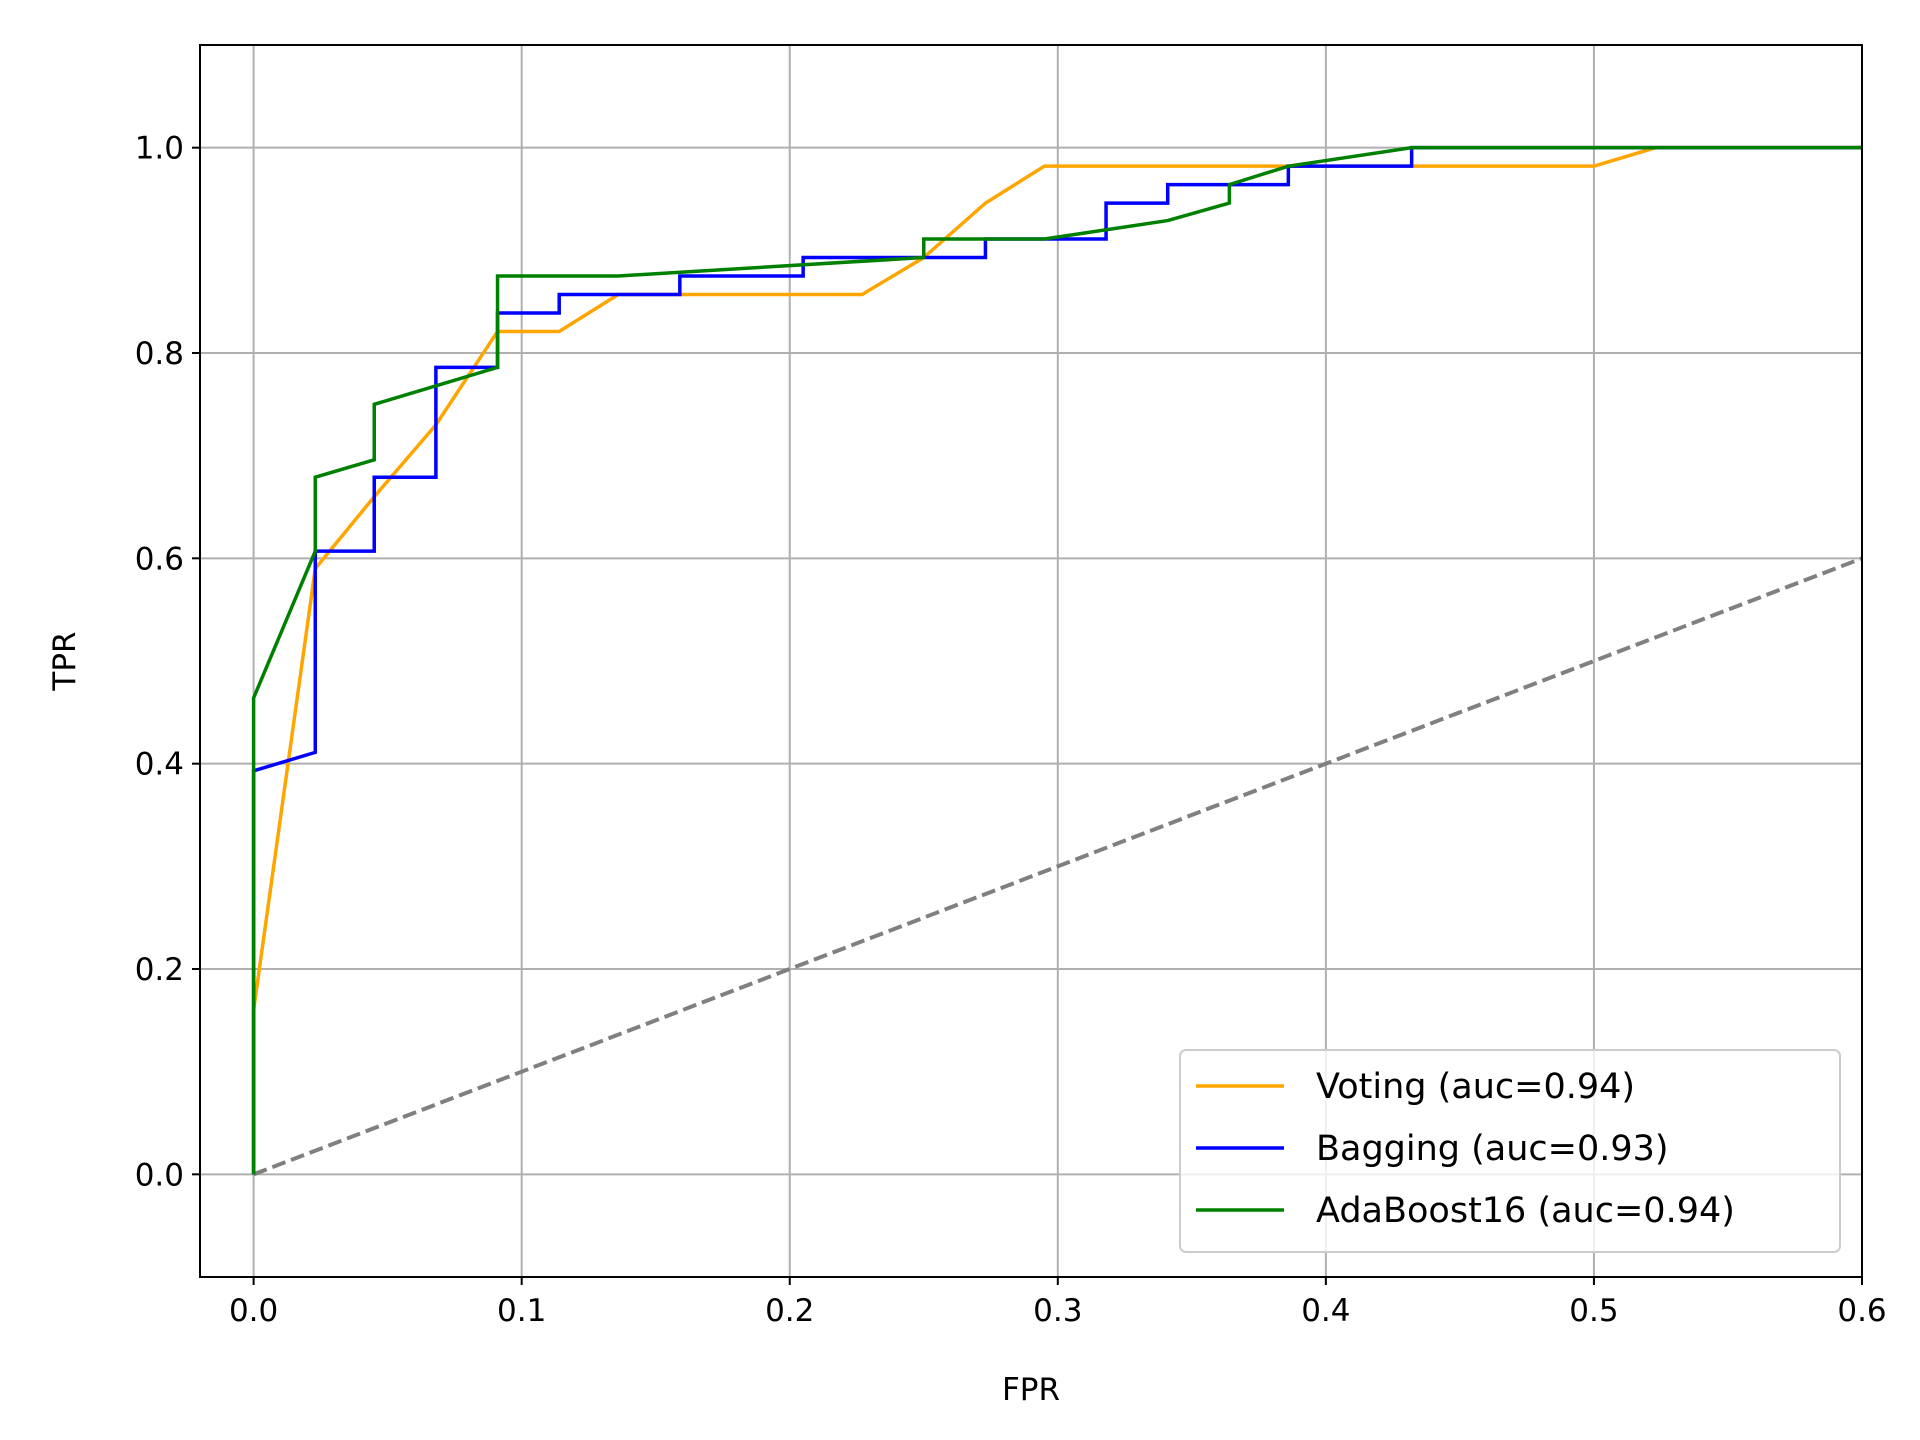 Image resolution: width=1920 pixels, height=1440 pixels. What do you see at coordinates (1475, 1087) in the screenshot?
I see `legend-label: Voting (auc=0.94)` at bounding box center [1475, 1087].